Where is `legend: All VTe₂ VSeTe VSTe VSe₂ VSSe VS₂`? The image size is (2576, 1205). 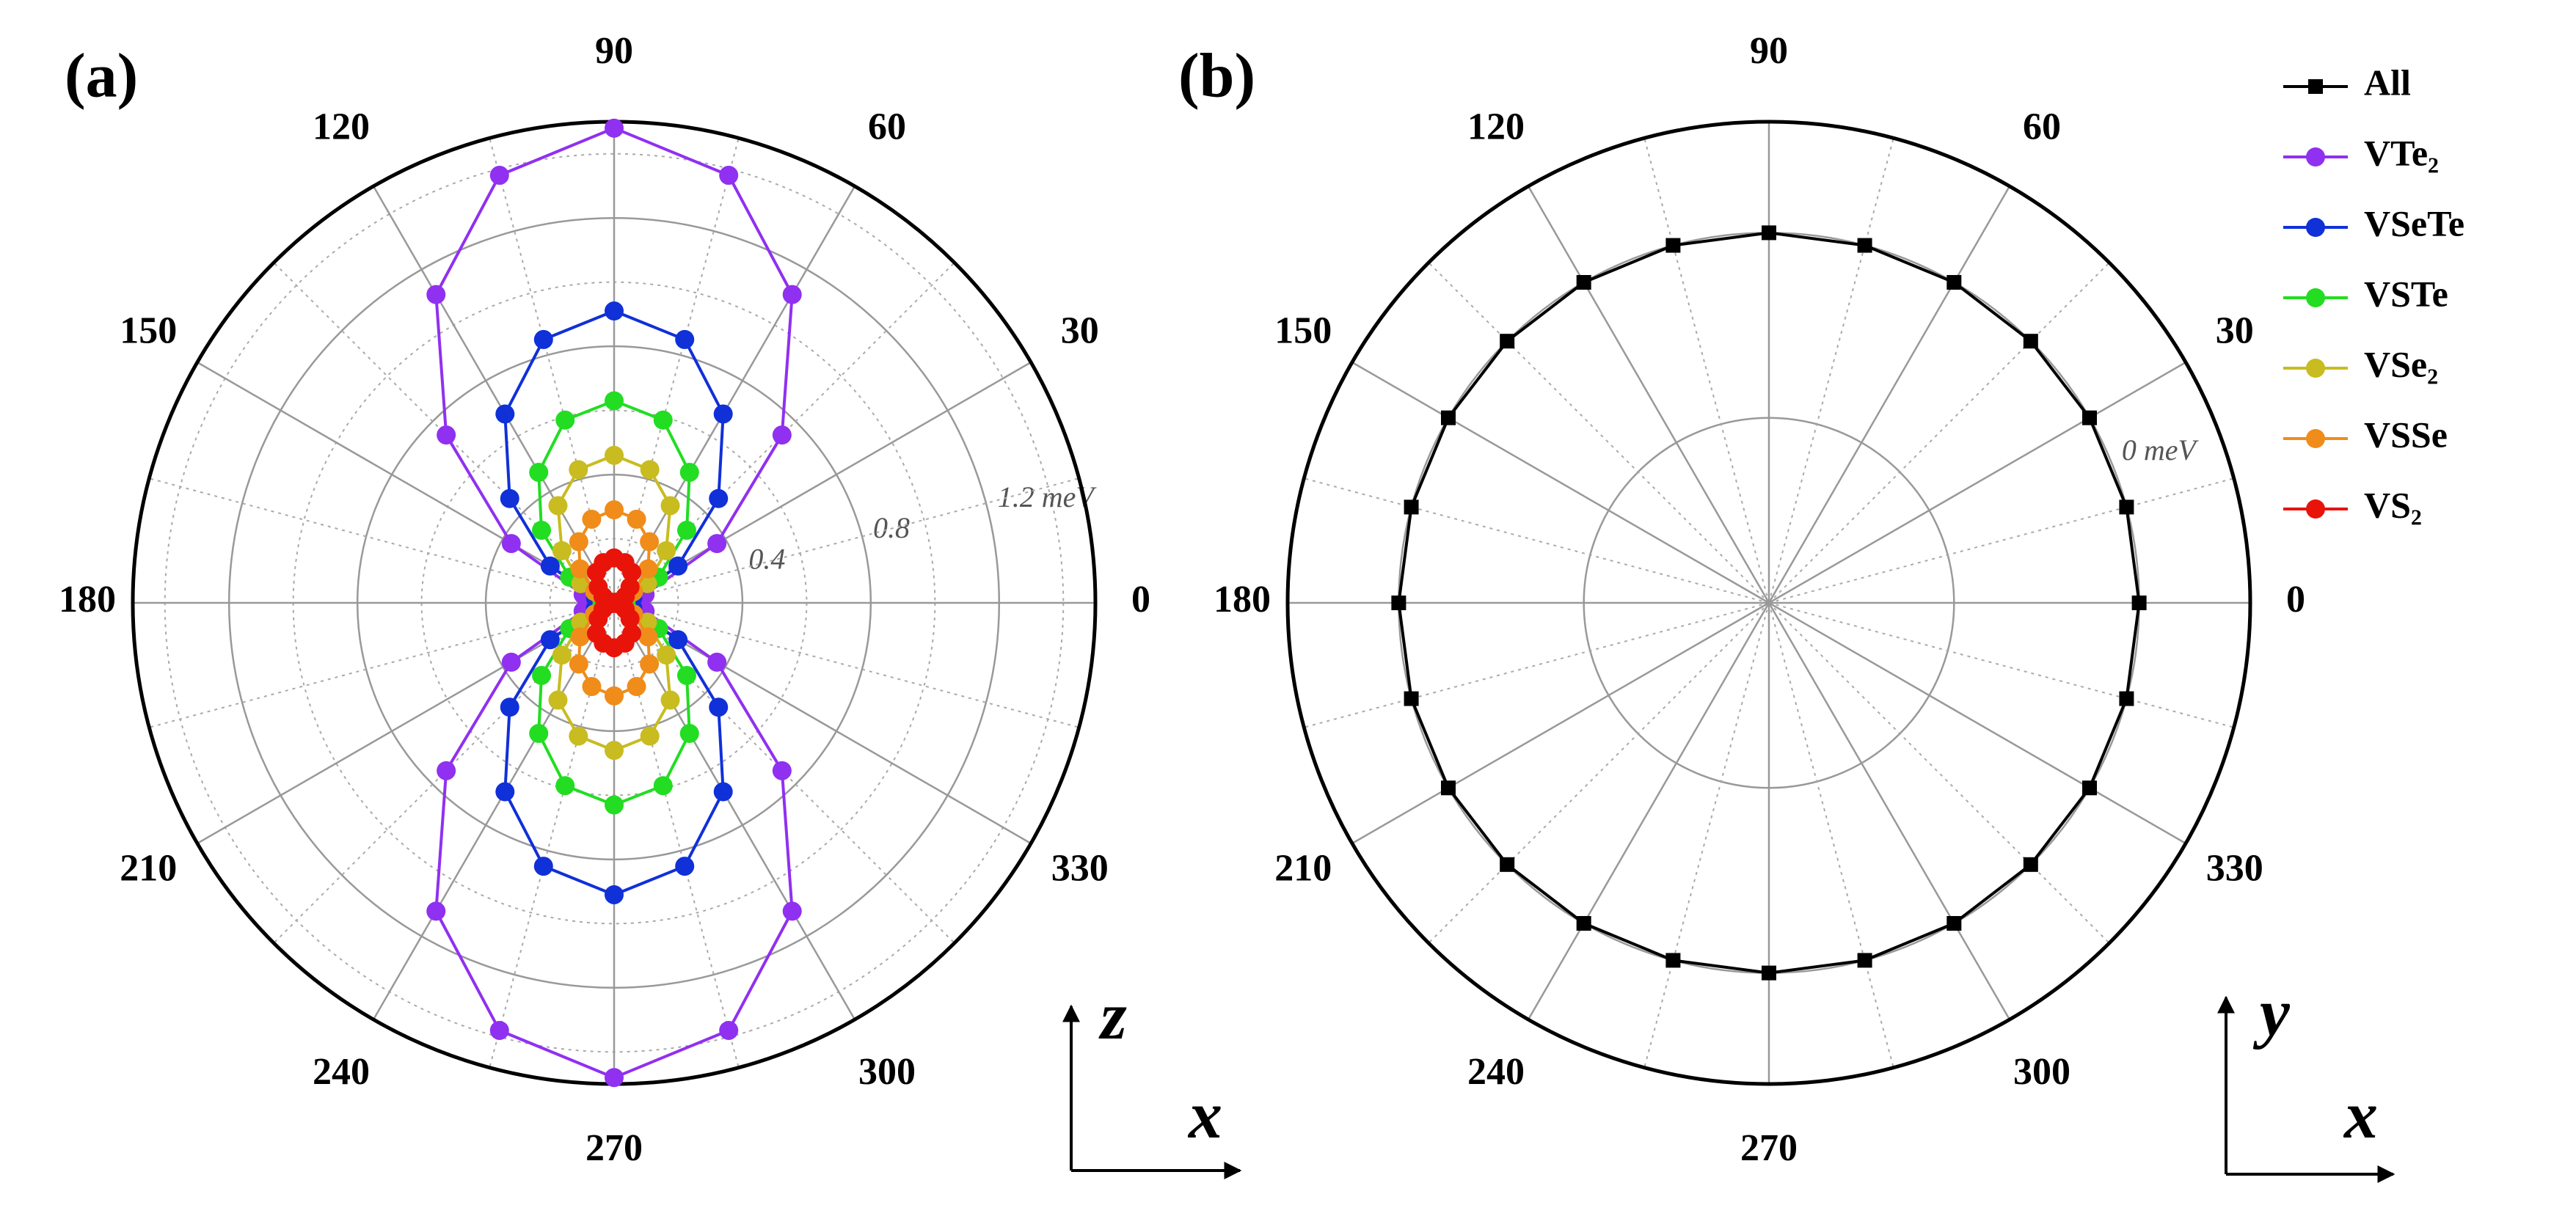 legend: All VTe₂ VSeTe VSTe VSe₂ VSSe VS₂ is located at coordinates (2373, 294).